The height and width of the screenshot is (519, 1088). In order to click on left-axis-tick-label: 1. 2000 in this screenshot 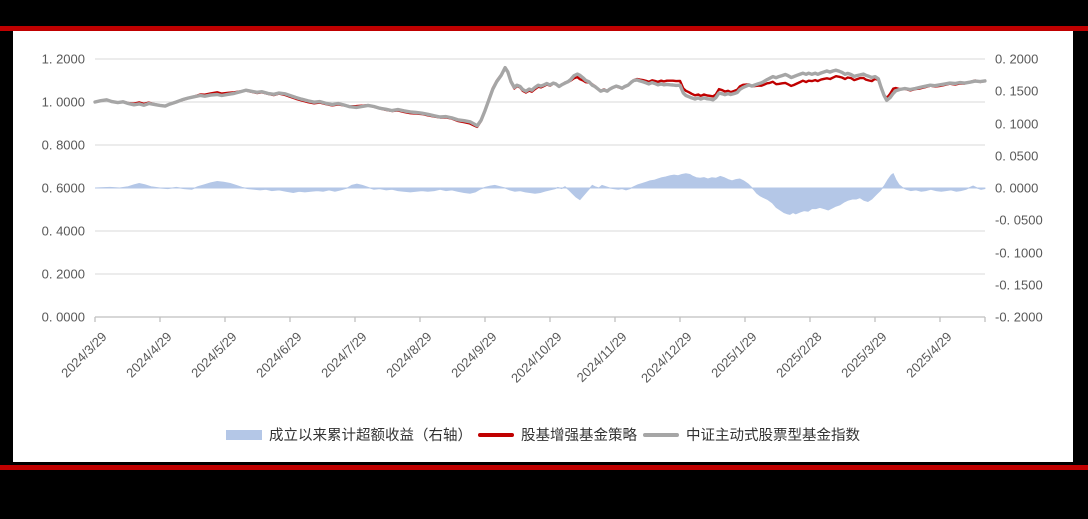, I will do `click(63, 59)`.